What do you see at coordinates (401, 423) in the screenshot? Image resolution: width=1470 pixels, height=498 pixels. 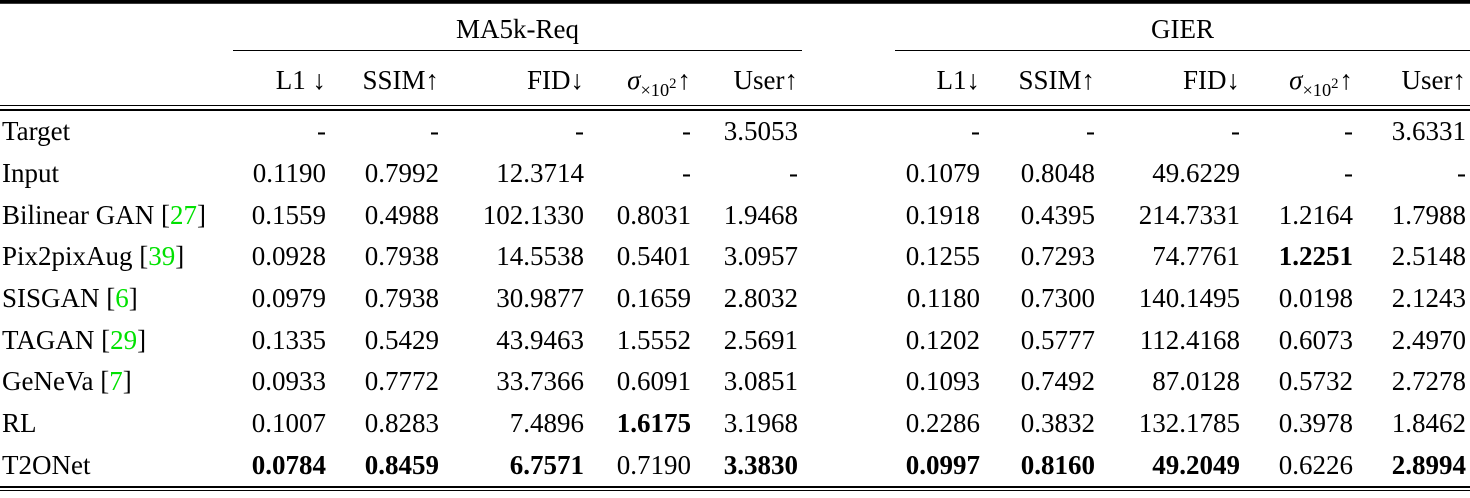 I see `metric-cell: 0.8283` at bounding box center [401, 423].